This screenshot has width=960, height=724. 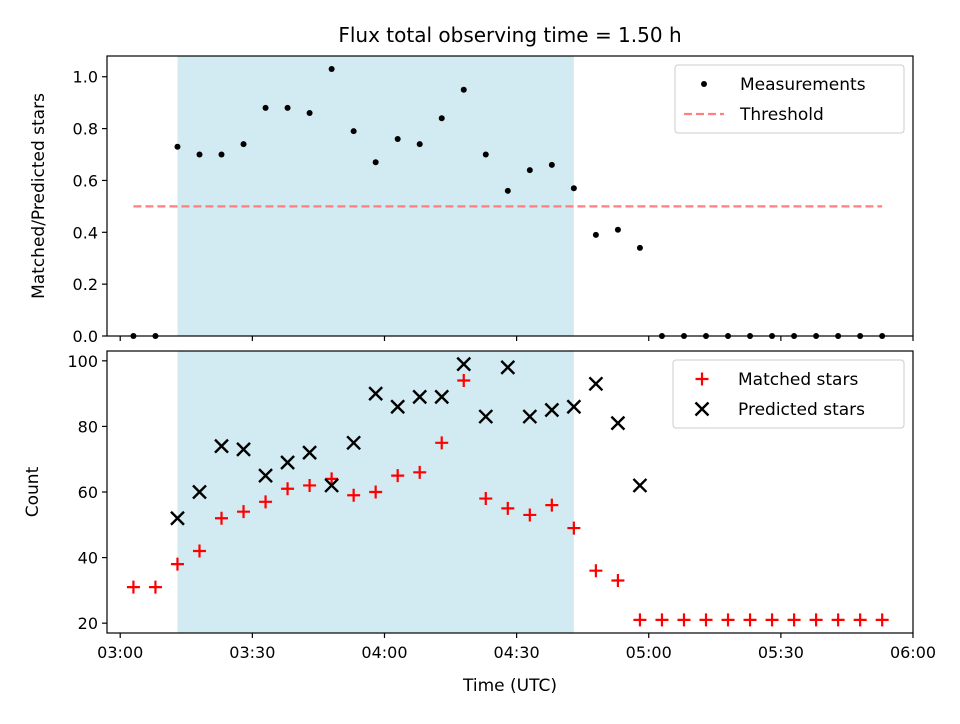 I want to click on legend-entry: Measurements, so click(x=783, y=85).